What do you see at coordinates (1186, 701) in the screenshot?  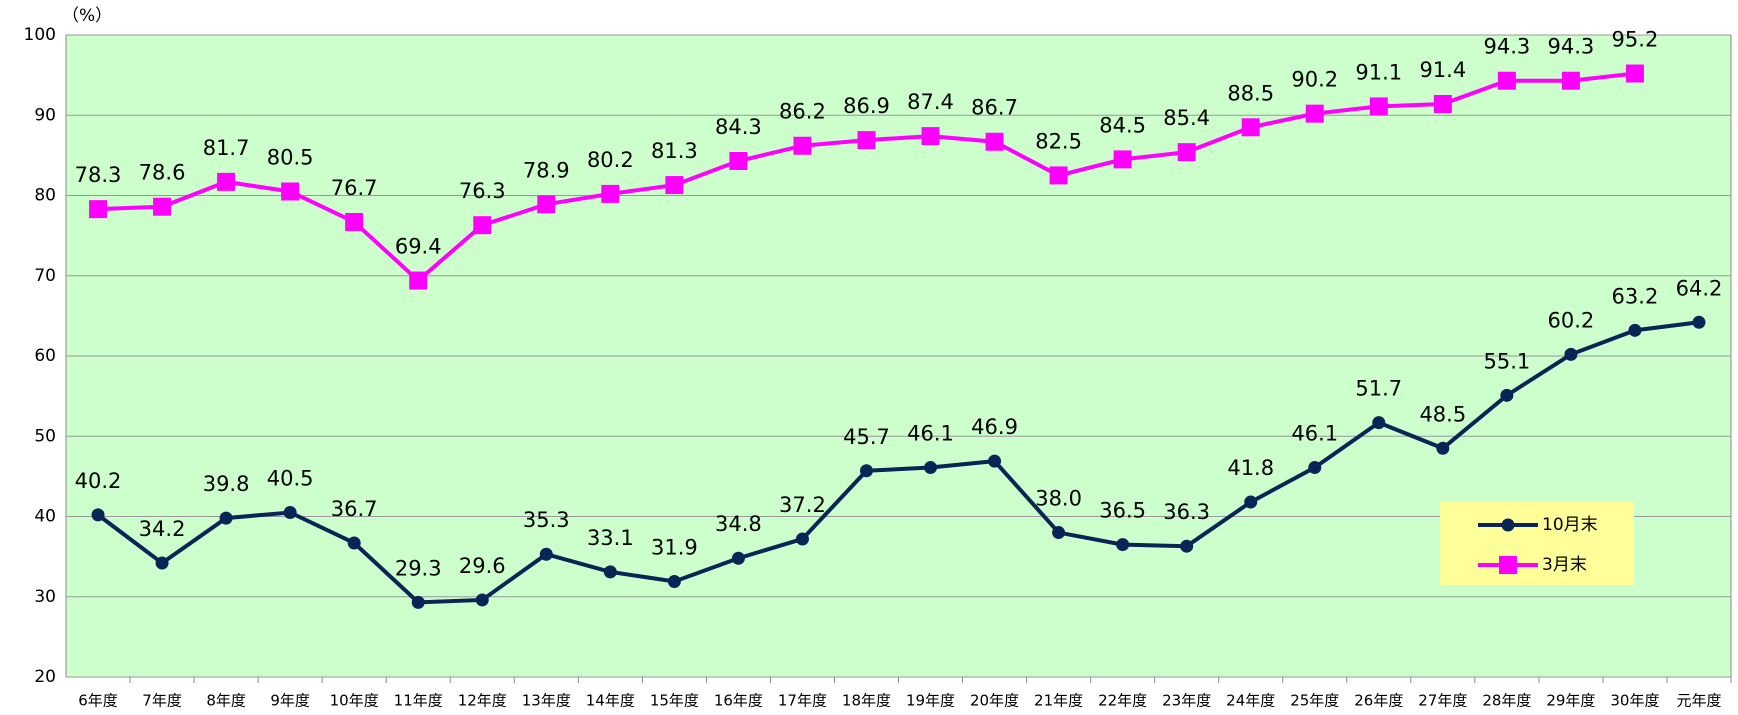 I see `x-tick-label: 23年度` at bounding box center [1186, 701].